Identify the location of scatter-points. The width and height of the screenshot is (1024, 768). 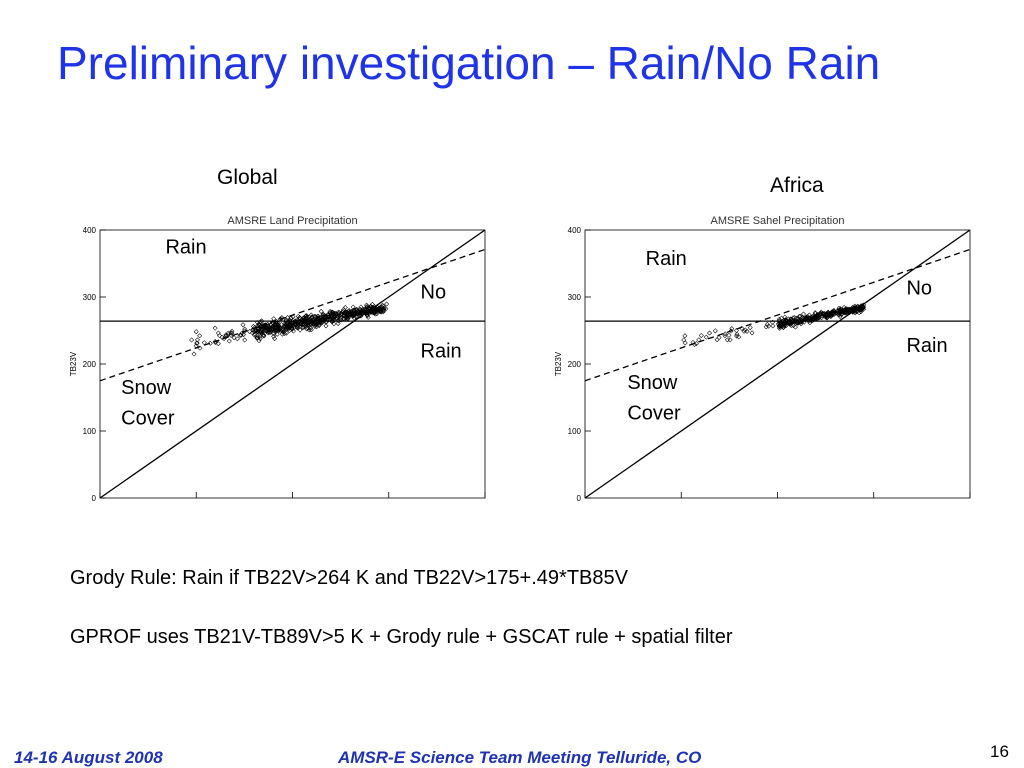
(289, 329).